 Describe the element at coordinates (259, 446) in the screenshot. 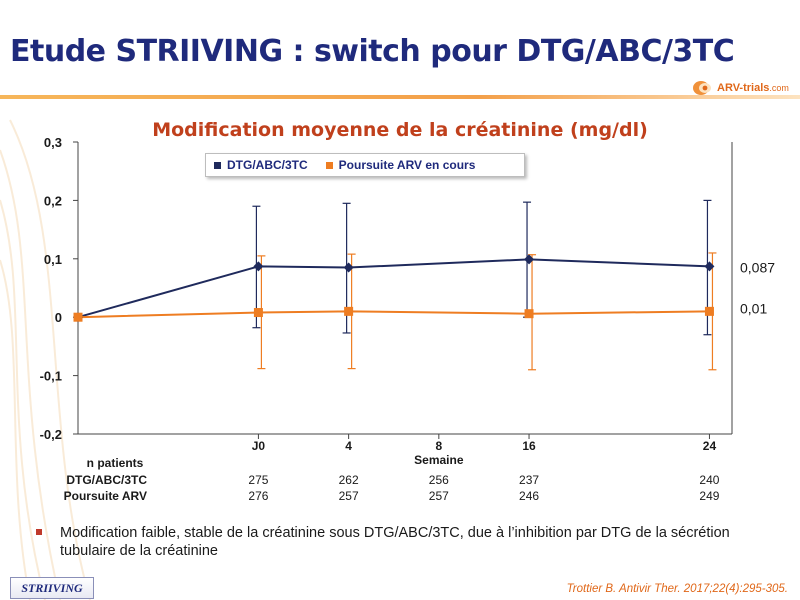

I see `x-tick-label: J0` at that location.